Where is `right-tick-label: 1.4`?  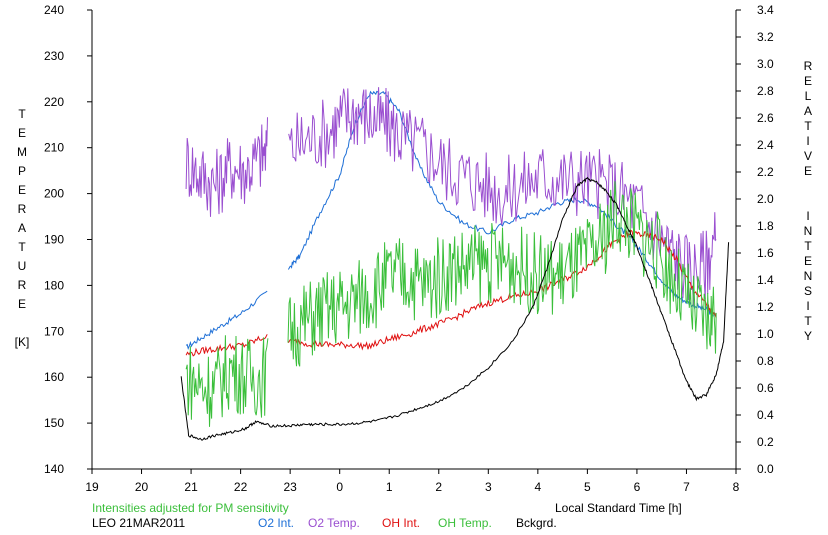 right-tick-label: 1.4 is located at coordinates (765, 280).